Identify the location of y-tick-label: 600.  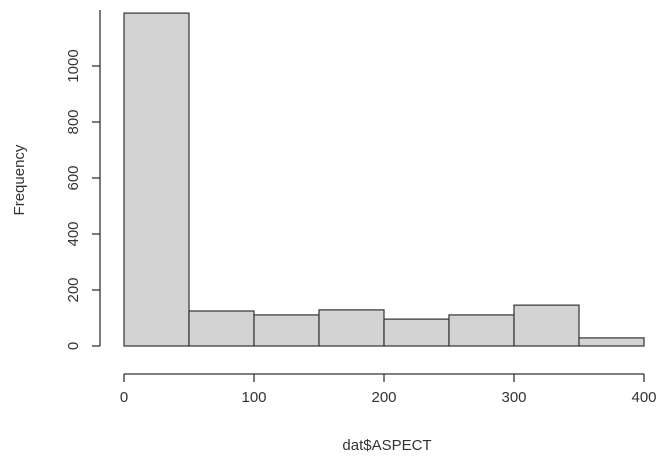
(73, 177).